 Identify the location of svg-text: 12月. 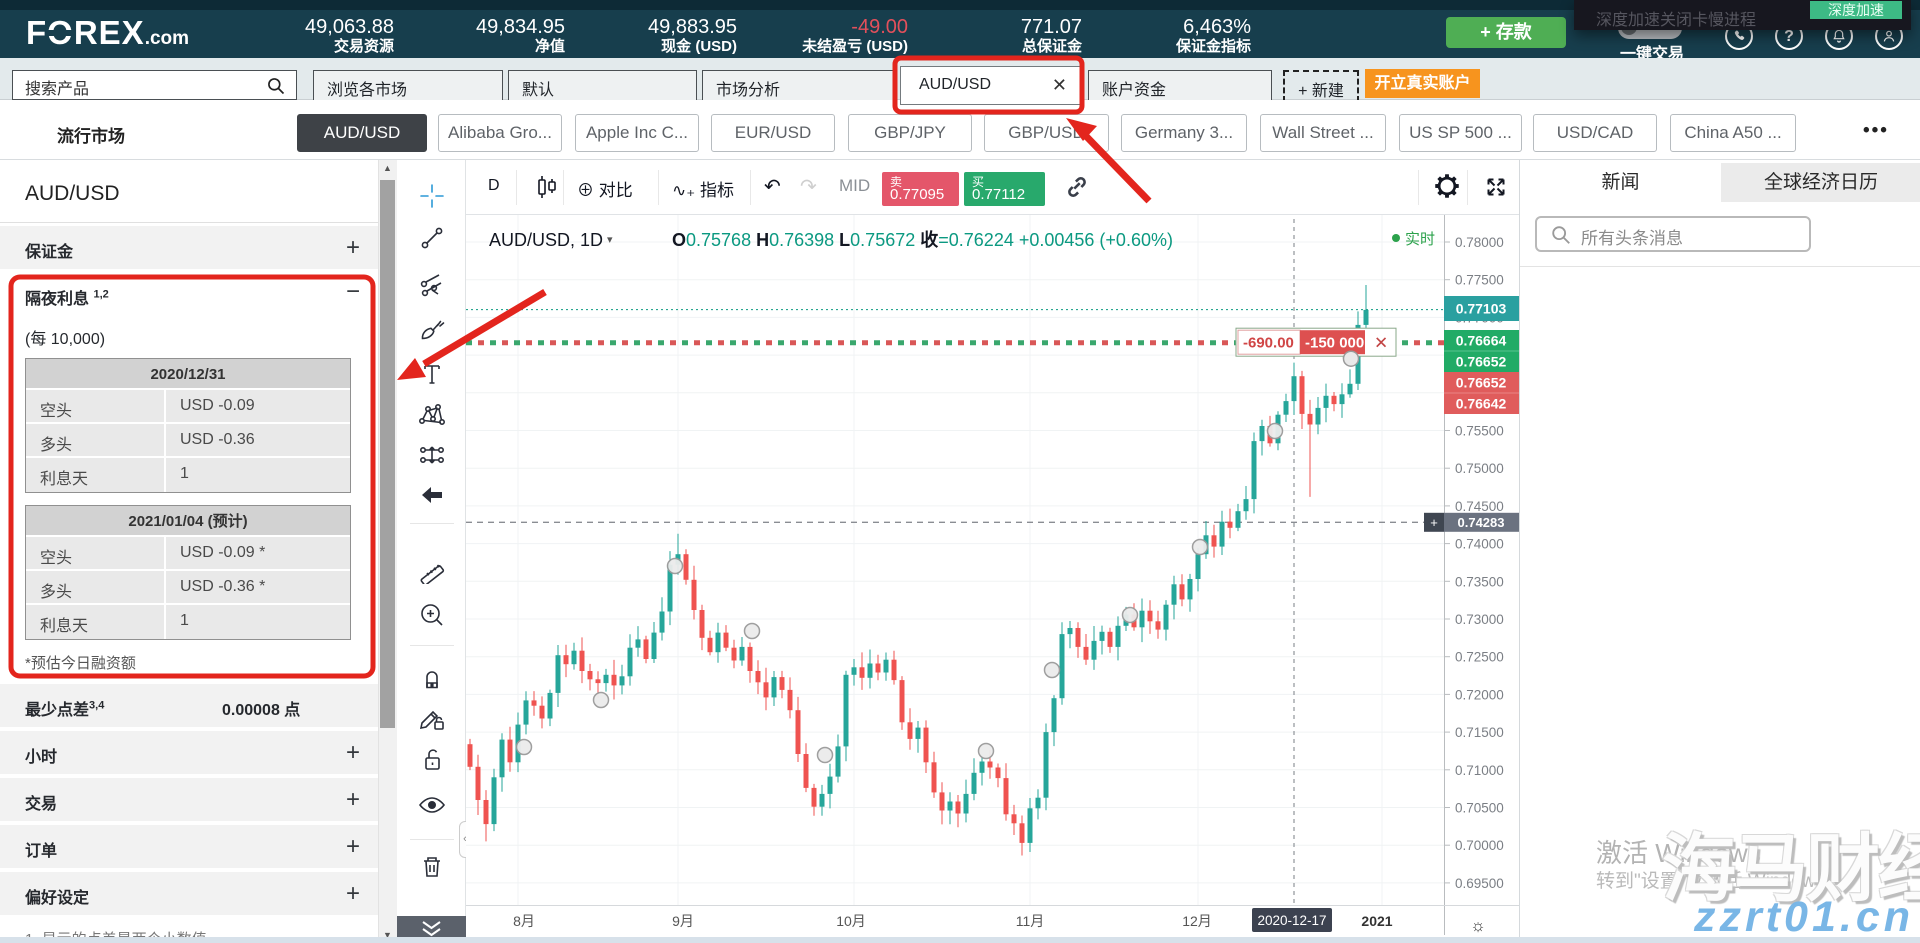
(1197, 921).